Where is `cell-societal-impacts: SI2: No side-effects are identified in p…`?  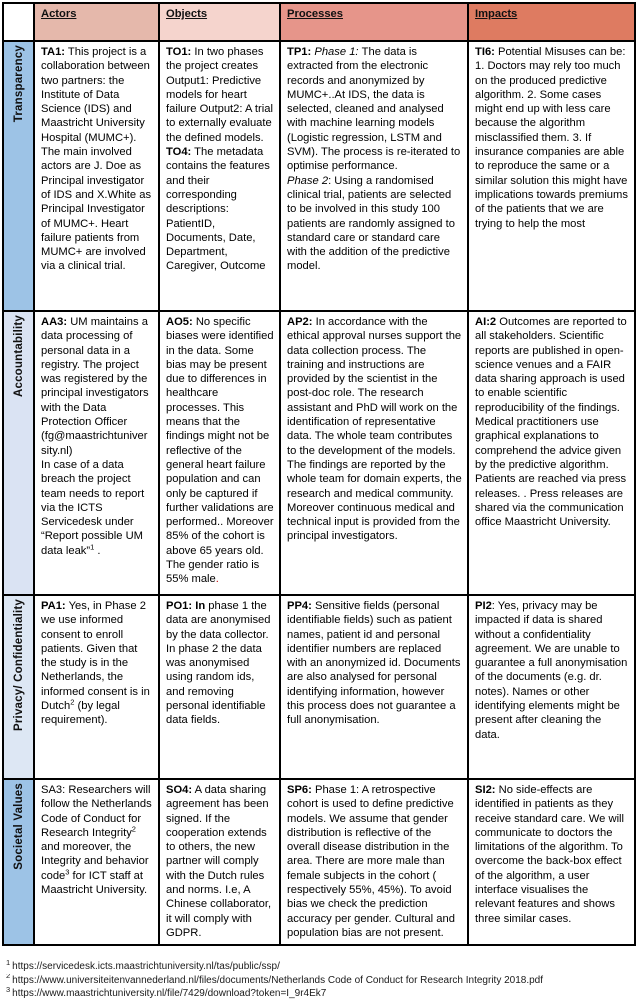 cell-societal-impacts: SI2: No side-effects are identified in p… is located at coordinates (551, 862).